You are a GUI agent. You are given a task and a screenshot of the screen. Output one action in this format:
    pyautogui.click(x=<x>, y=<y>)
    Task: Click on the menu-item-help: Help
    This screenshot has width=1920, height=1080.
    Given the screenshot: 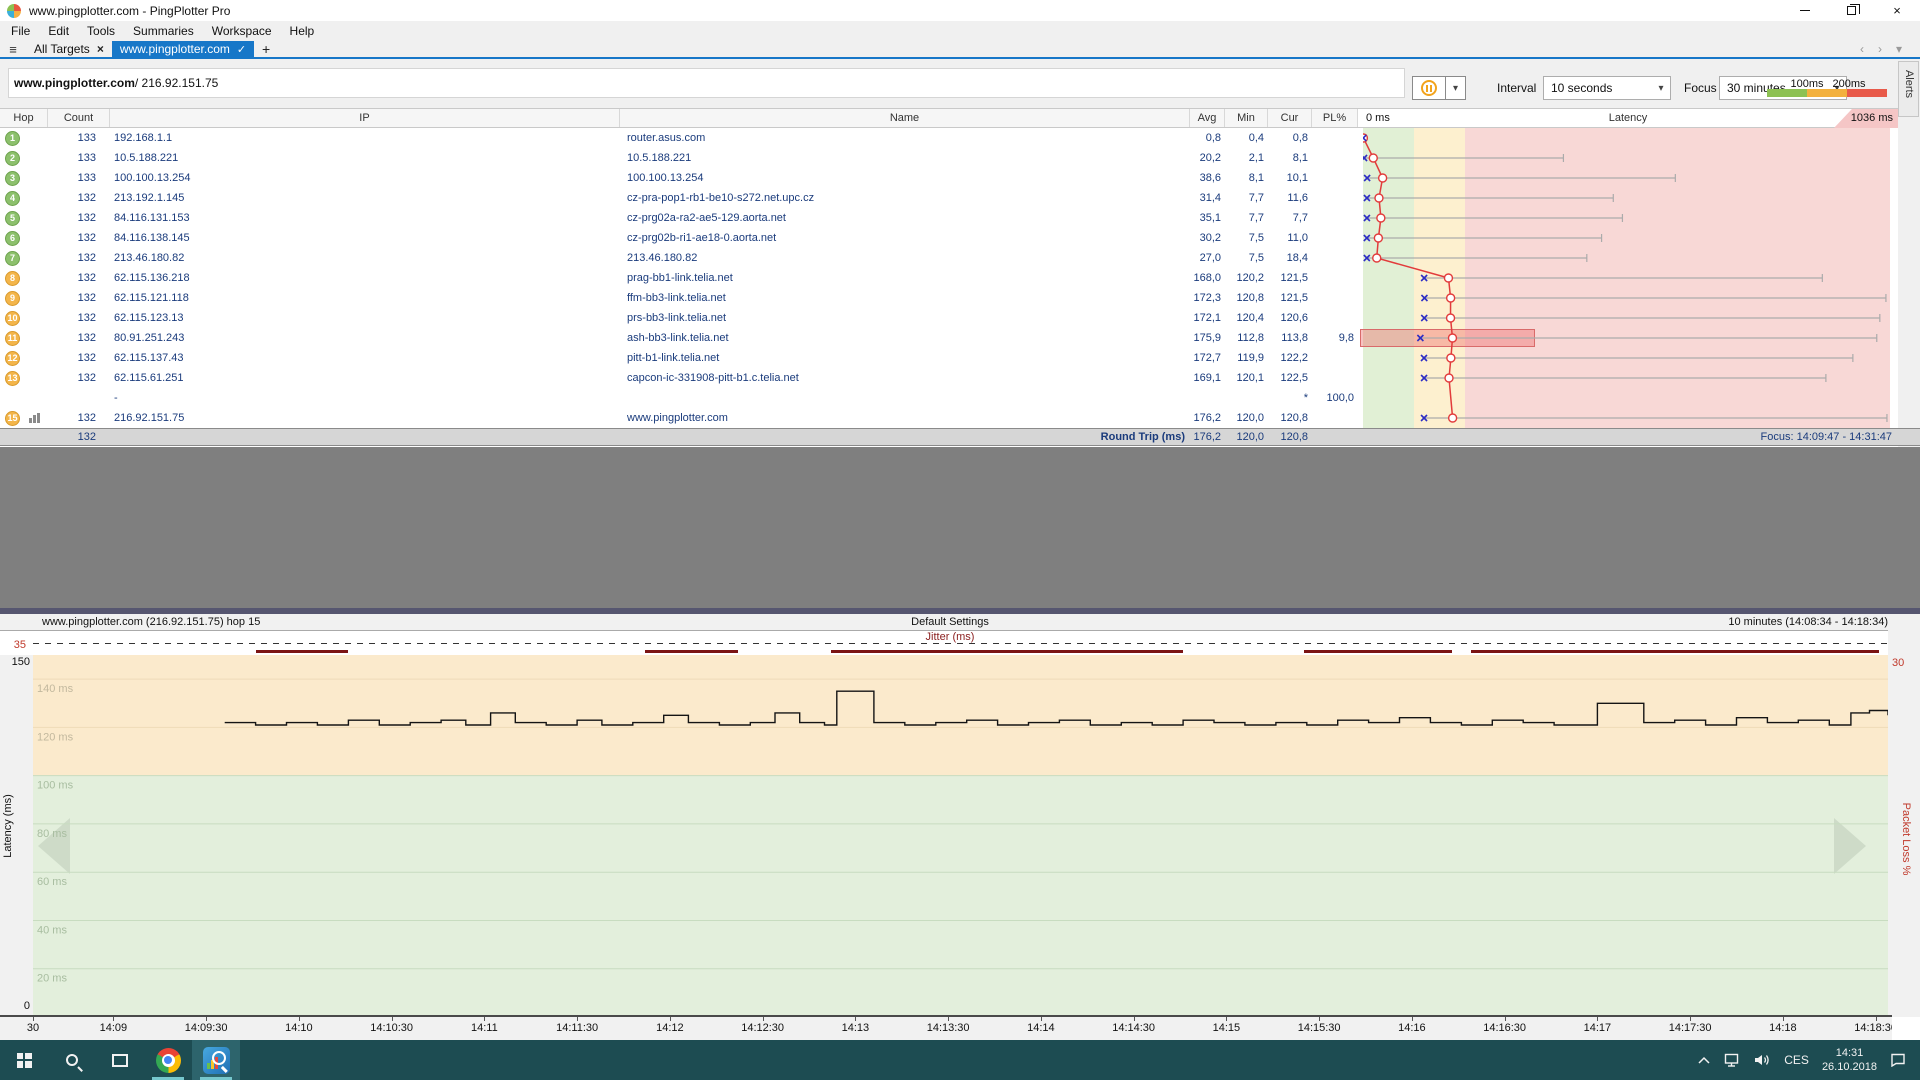 What is the action you would take?
    pyautogui.click(x=302, y=31)
    